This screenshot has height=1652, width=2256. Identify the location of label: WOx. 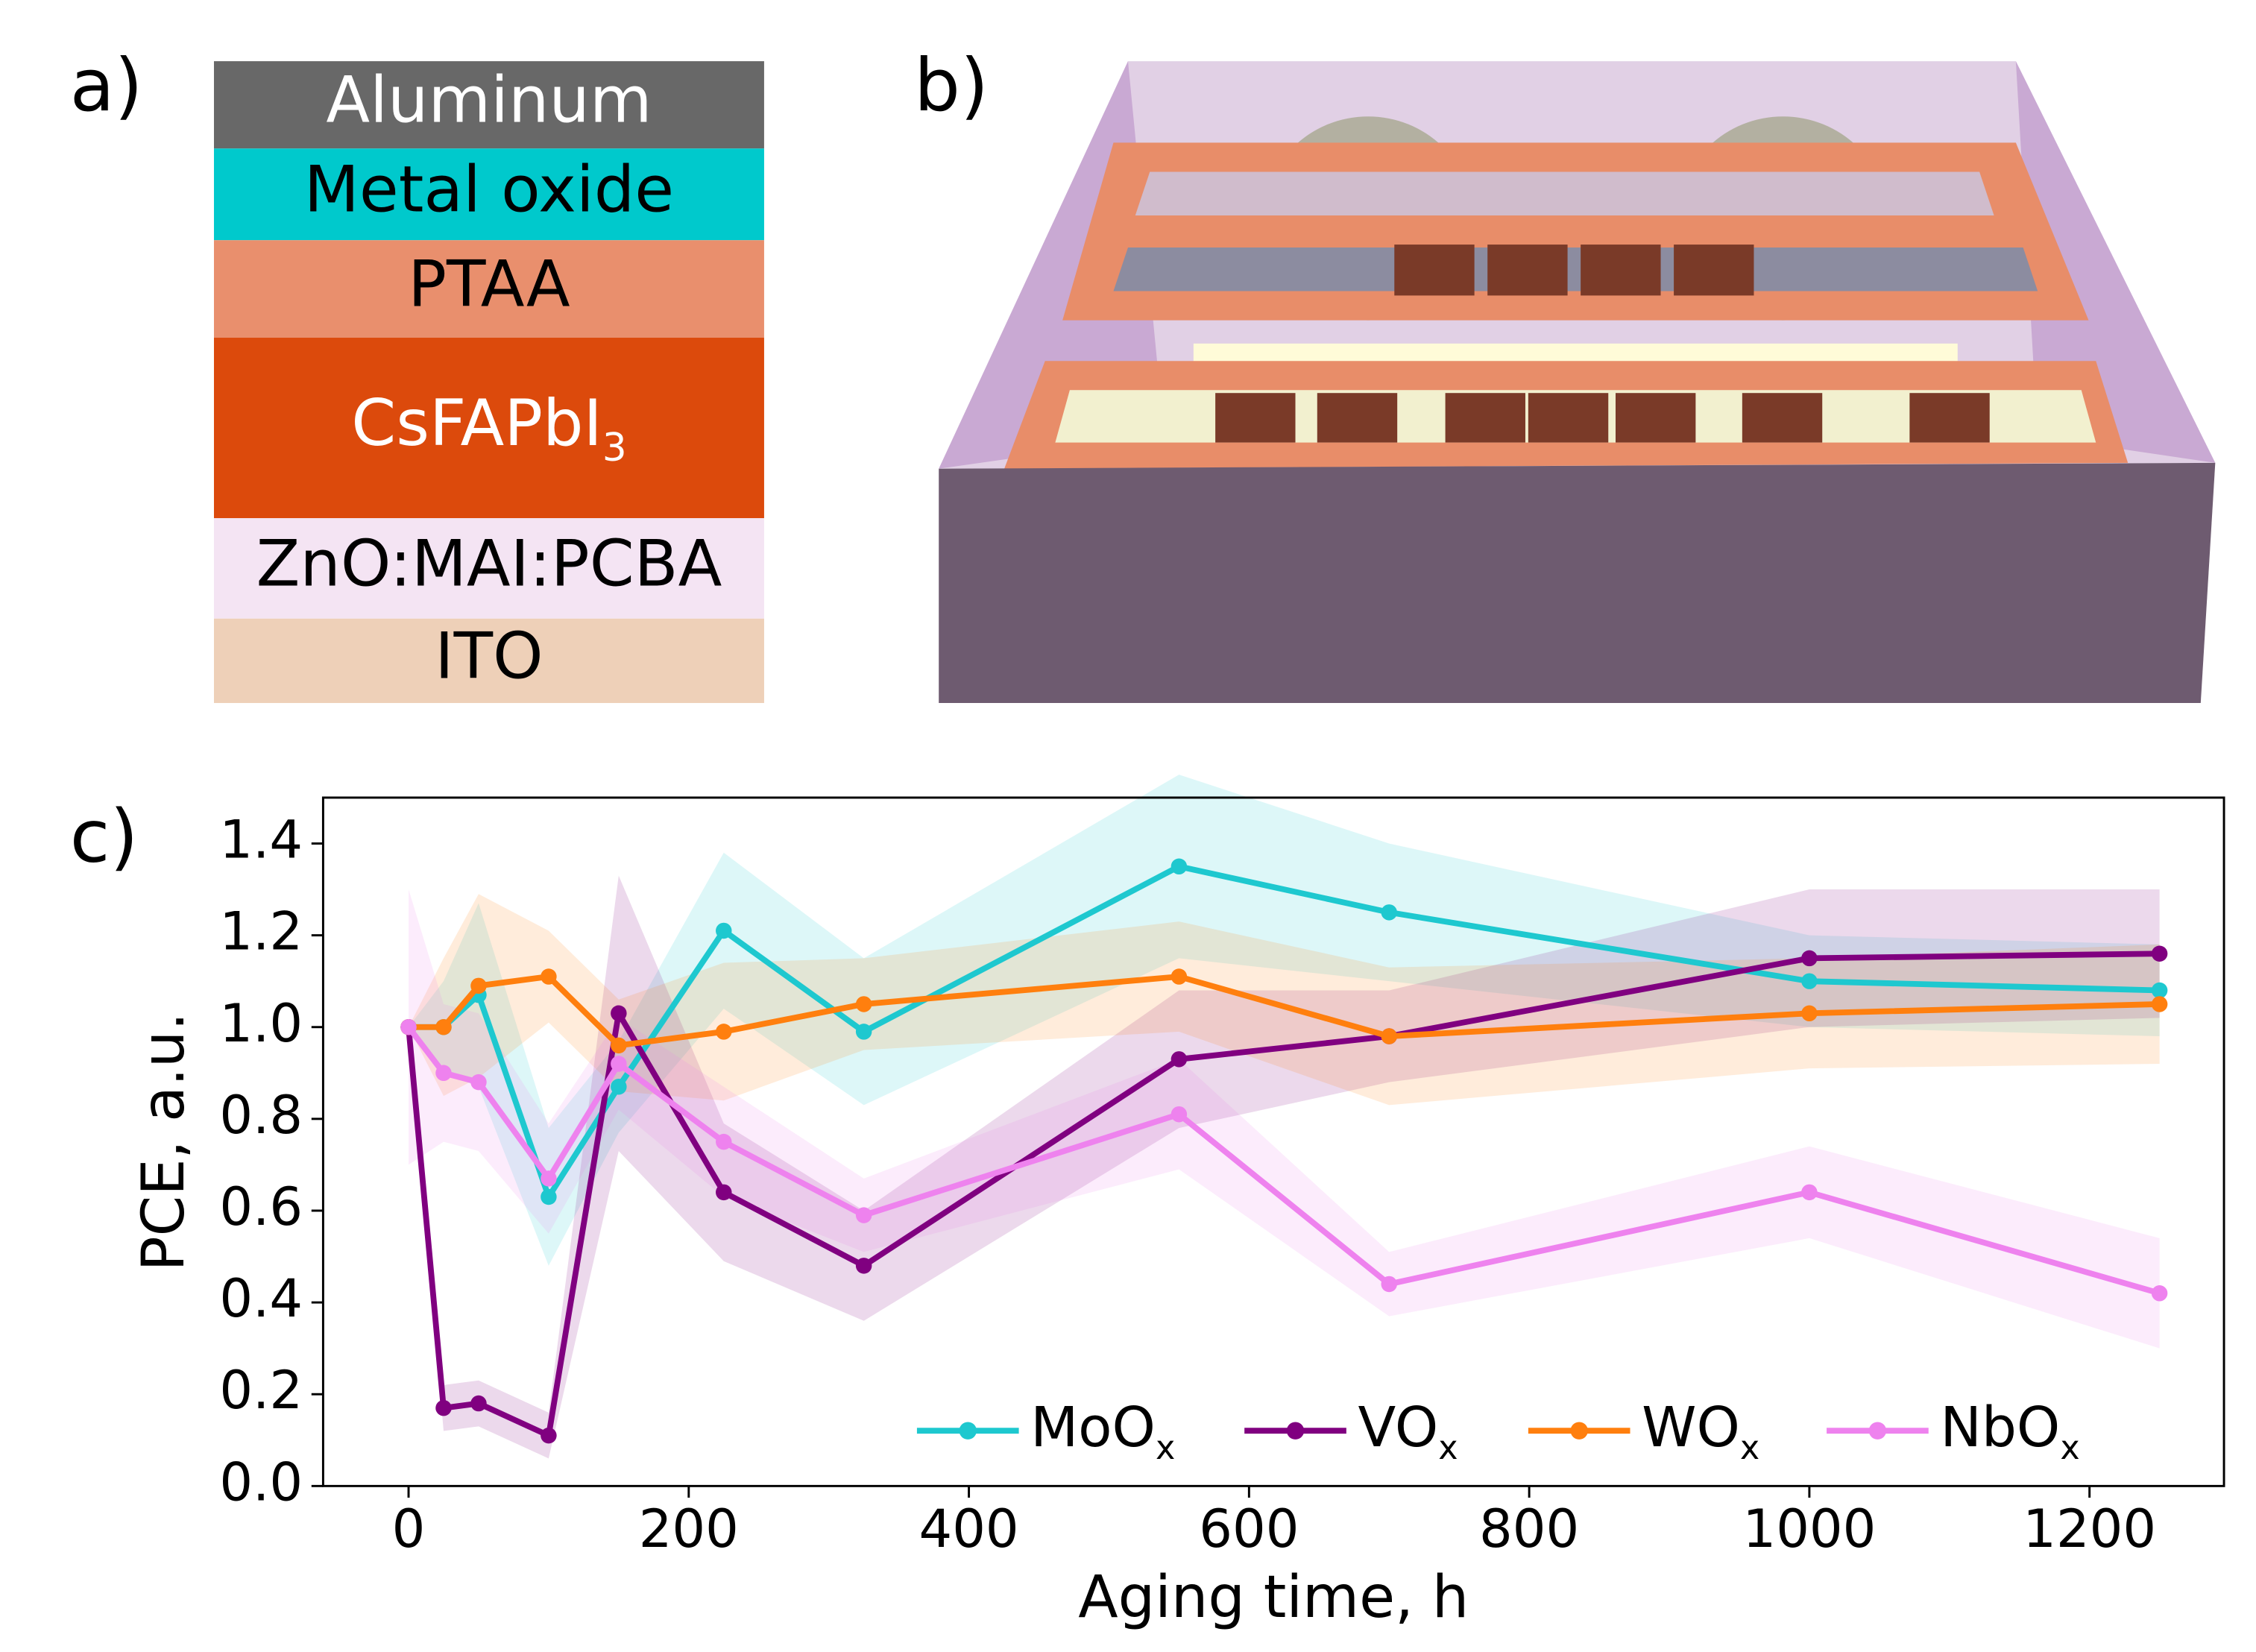
(1700, 1431).